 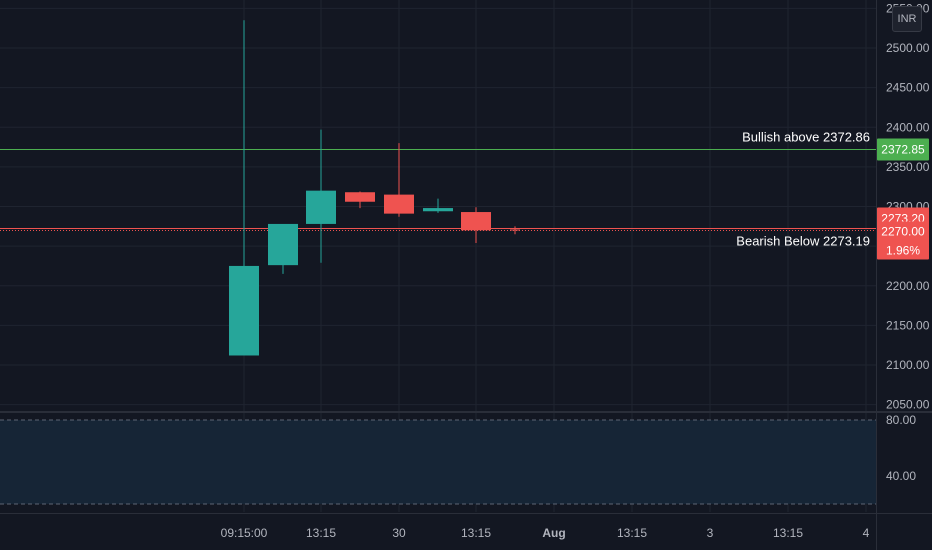 What do you see at coordinates (901, 476) in the screenshot?
I see `indicator-tick-label: 40.00` at bounding box center [901, 476].